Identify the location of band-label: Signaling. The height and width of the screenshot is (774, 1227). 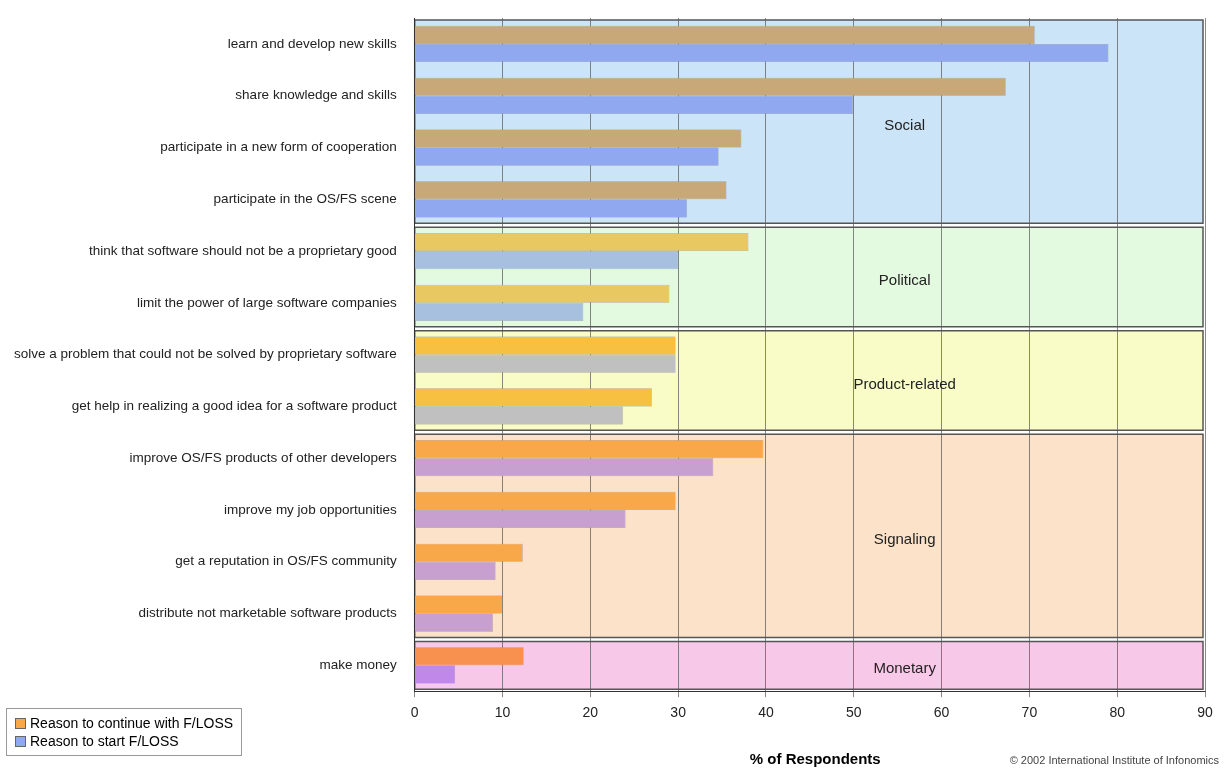
(904, 539).